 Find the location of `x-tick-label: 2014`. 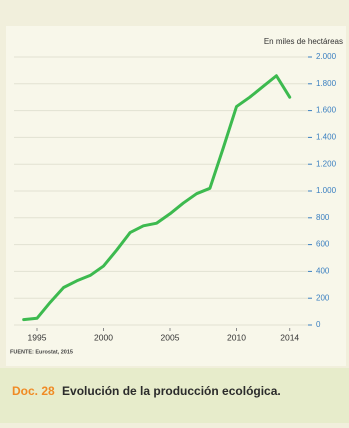

x-tick-label: 2014 is located at coordinates (289, 337).